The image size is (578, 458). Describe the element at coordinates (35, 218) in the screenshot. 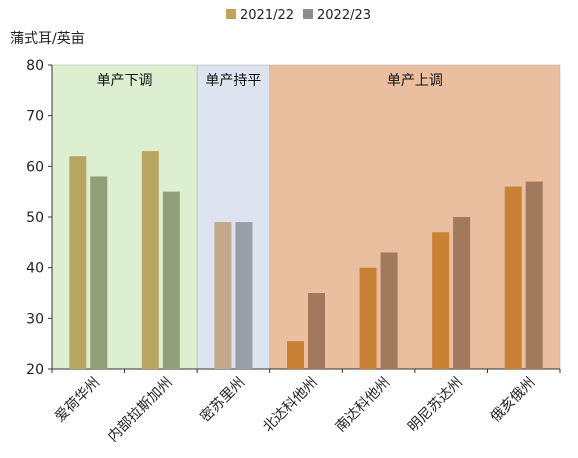

I see `y-tick-label: 50` at that location.